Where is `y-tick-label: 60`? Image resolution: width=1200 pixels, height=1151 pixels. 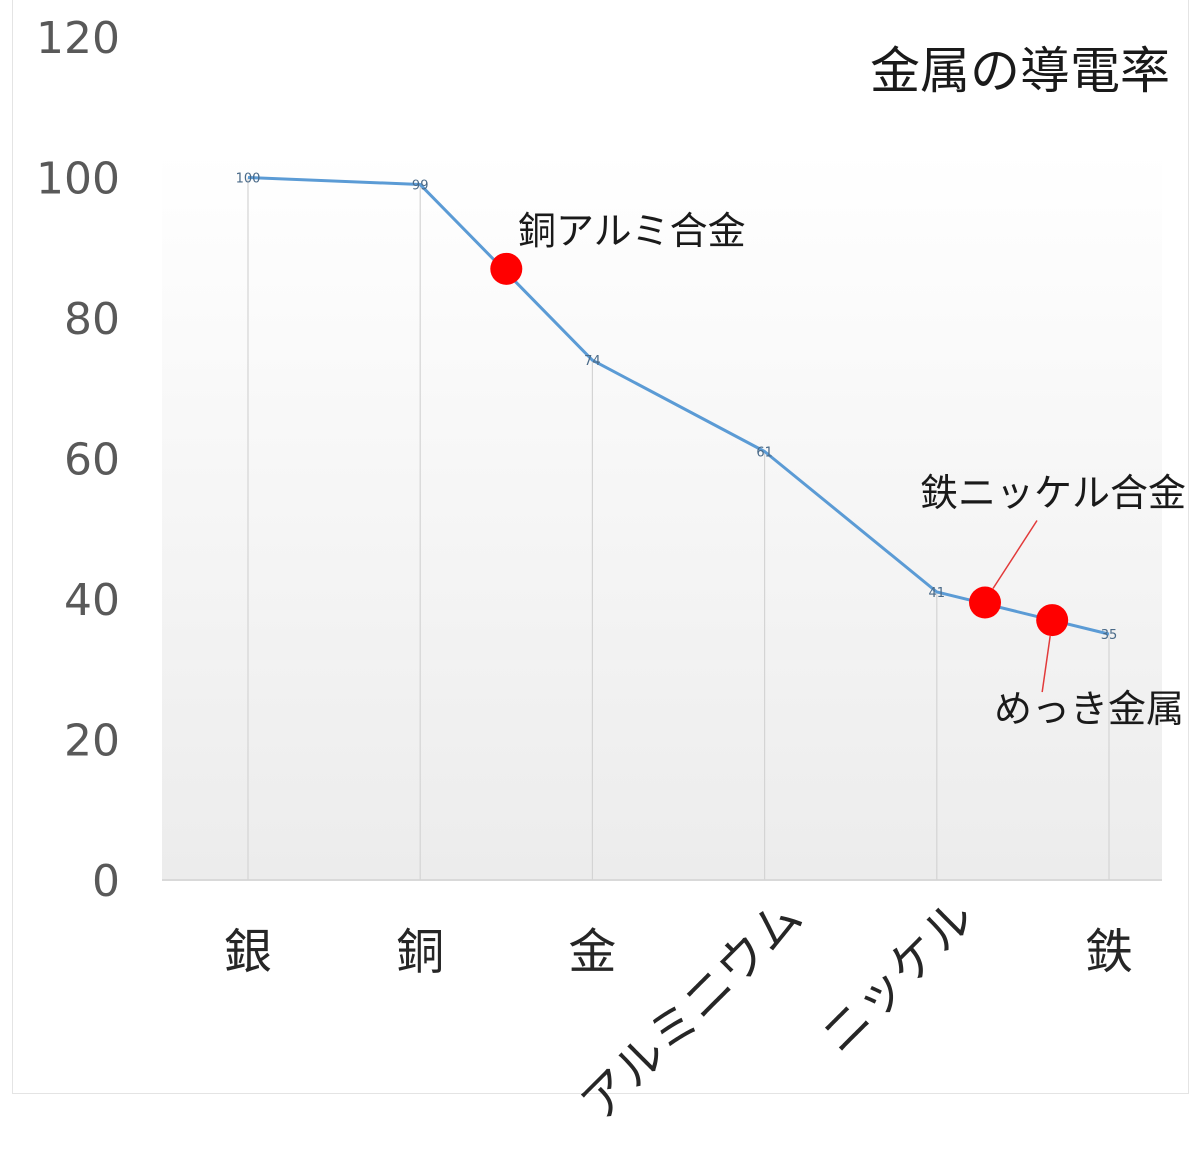 y-tick-label: 60 is located at coordinates (92, 460).